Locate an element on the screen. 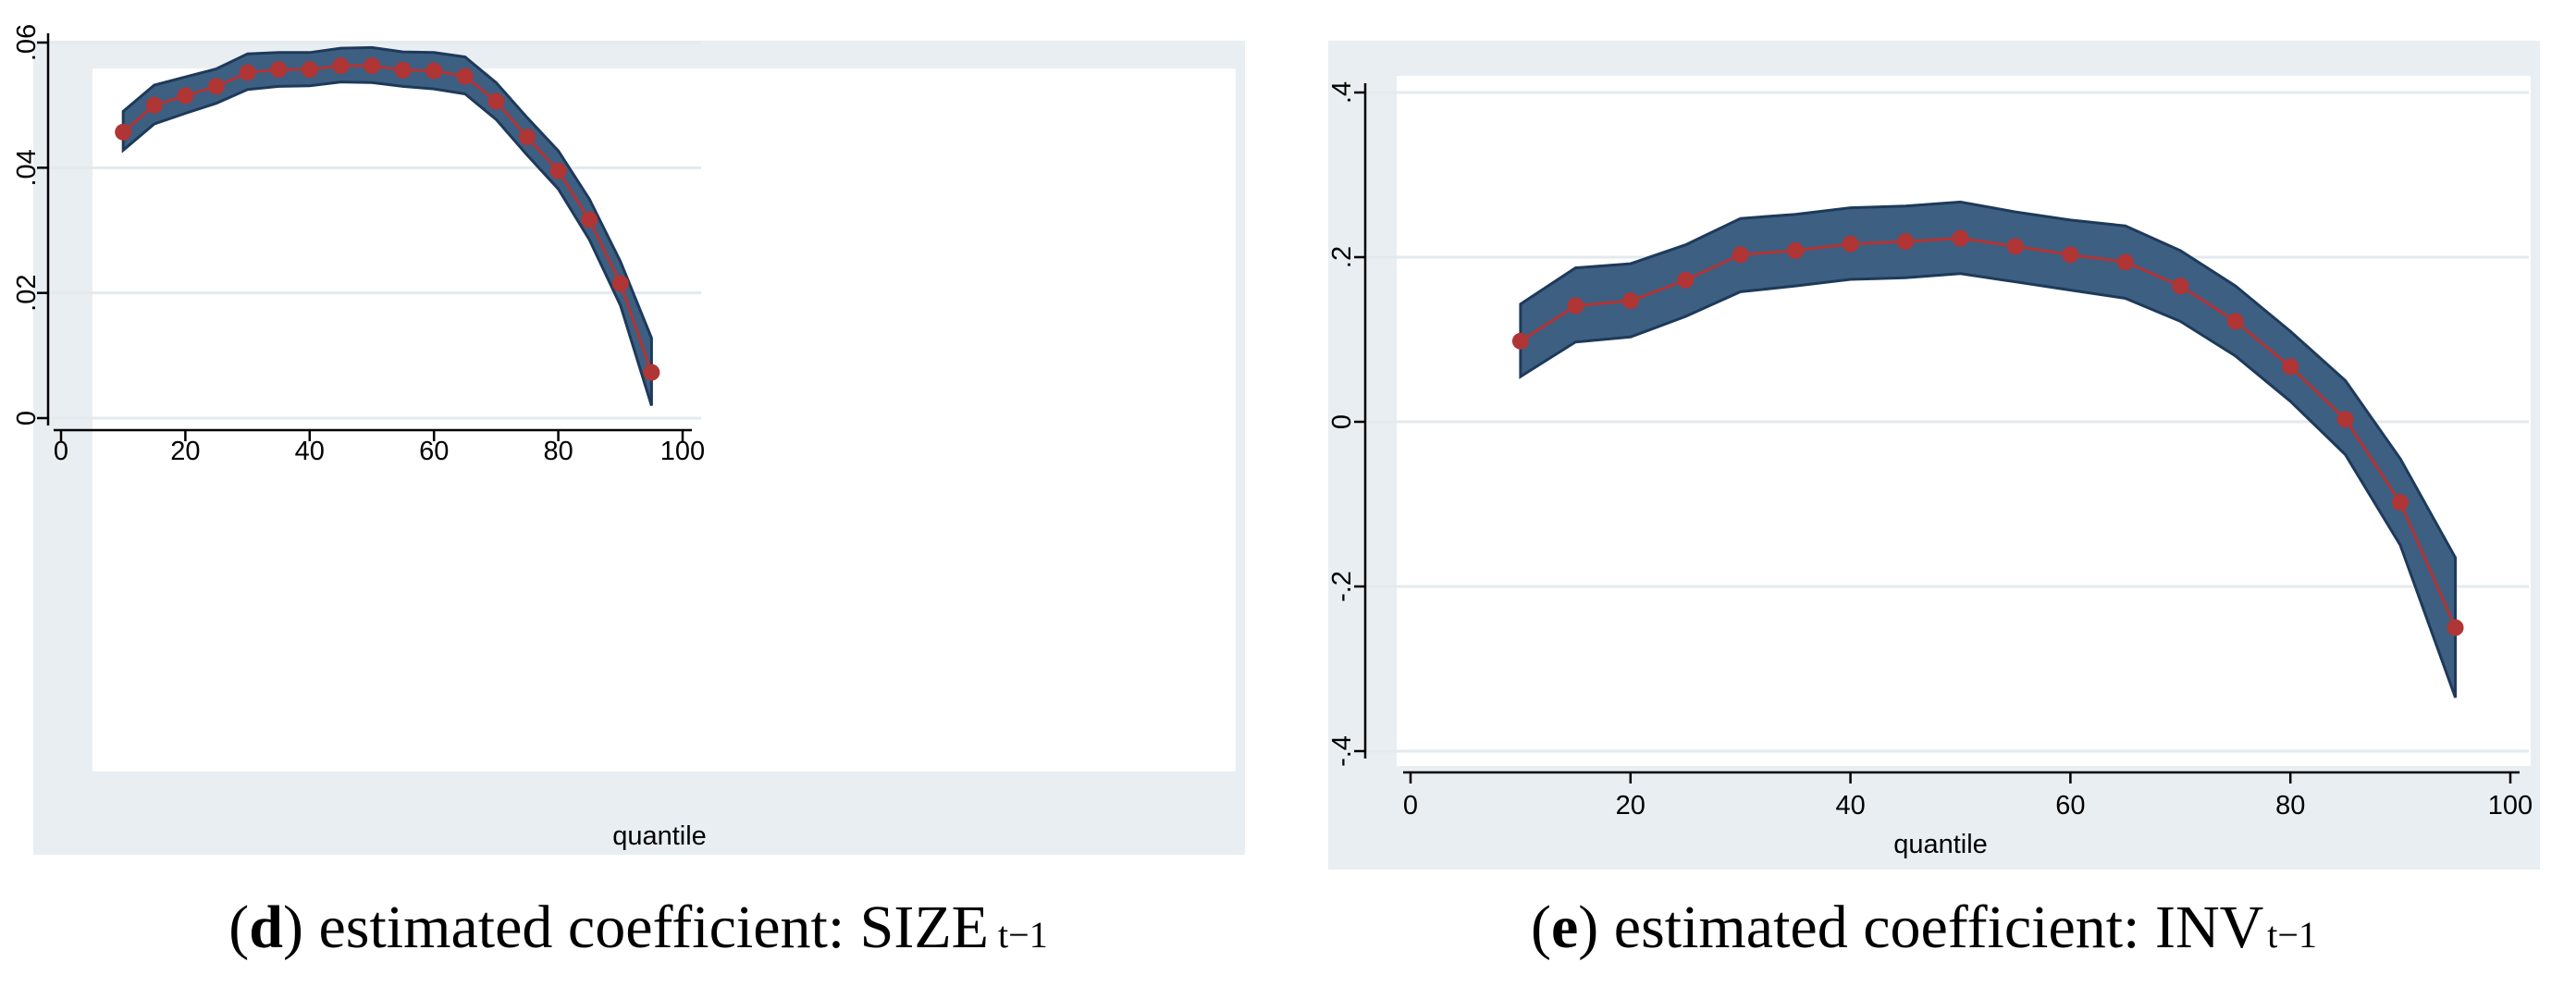  panel-e-y-tick-label-1: -.2 is located at coordinates (1342, 586).